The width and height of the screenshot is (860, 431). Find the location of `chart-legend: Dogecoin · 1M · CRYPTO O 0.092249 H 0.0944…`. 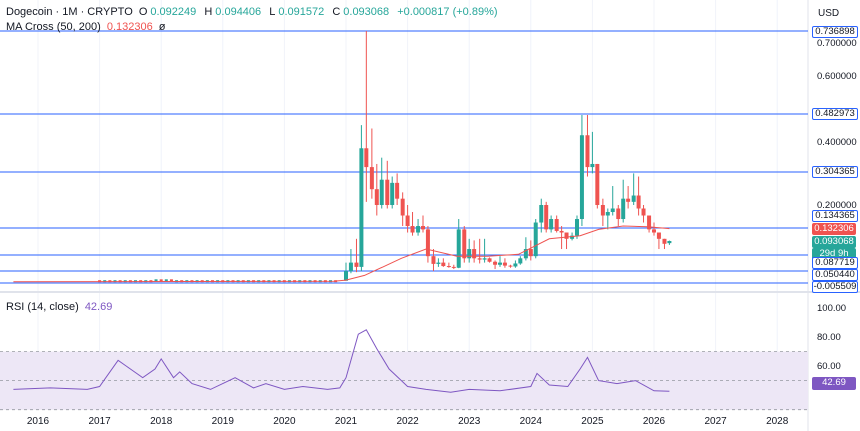

chart-legend: Dogecoin · 1M · CRYPTO O 0.092249 H 0.0944… is located at coordinates (253, 12).